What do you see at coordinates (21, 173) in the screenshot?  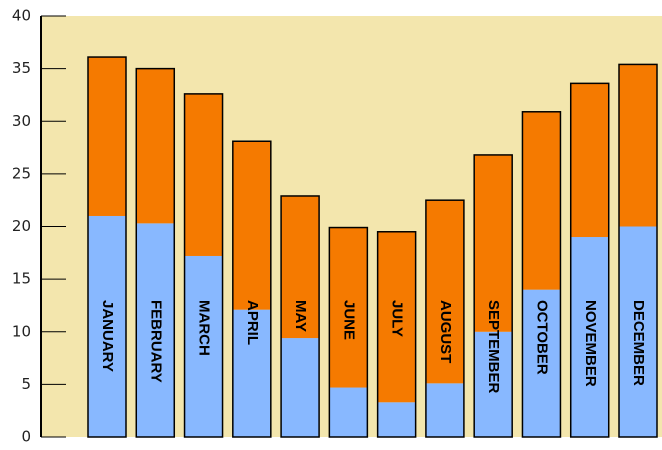 I see `y-tick-label: 25` at bounding box center [21, 173].